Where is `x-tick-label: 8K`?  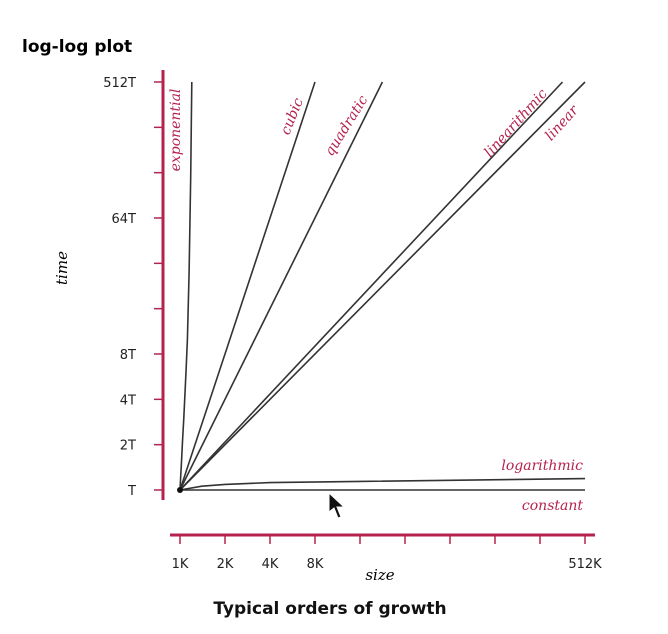
x-tick-label: 8K is located at coordinates (315, 564).